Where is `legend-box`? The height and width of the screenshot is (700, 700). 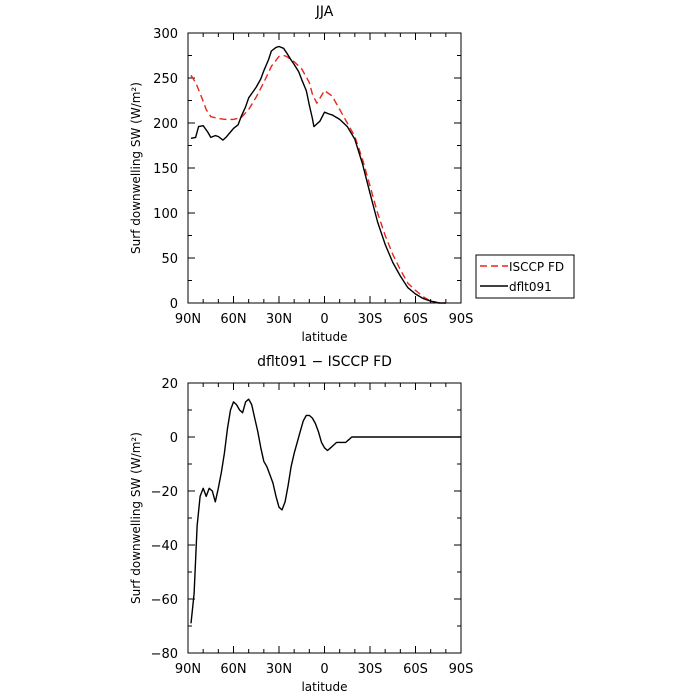
legend-box is located at coordinates (525, 276).